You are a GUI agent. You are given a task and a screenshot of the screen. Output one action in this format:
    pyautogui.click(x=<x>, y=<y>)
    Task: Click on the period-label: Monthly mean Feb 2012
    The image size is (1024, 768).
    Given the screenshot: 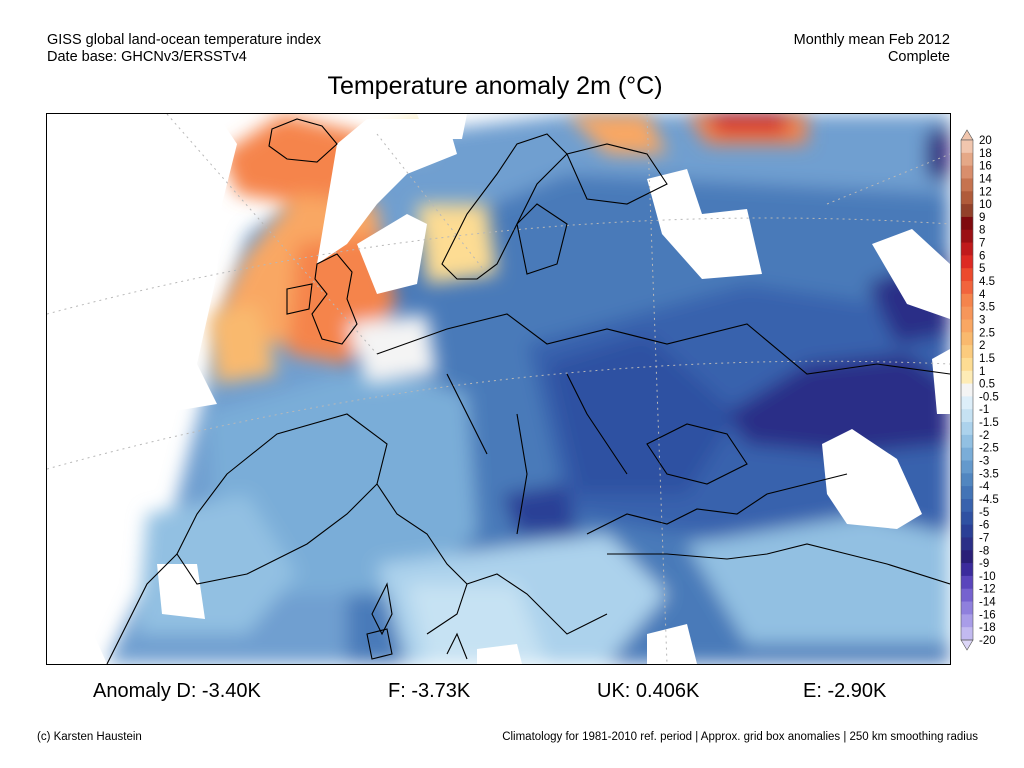 What is the action you would take?
    pyautogui.click(x=871, y=40)
    